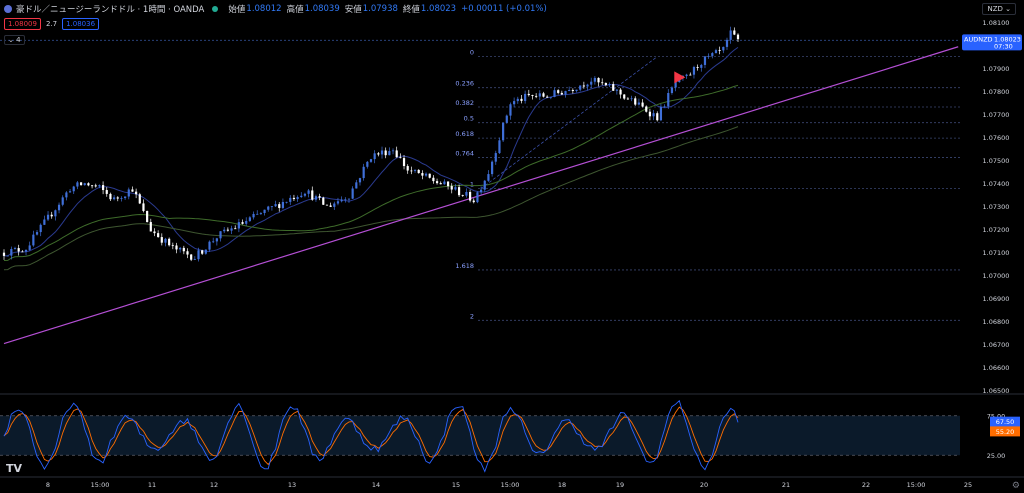 The height and width of the screenshot is (493, 1024). Describe the element at coordinates (996, 345) in the screenshot. I see `y-tick-label: 1.06700` at that location.